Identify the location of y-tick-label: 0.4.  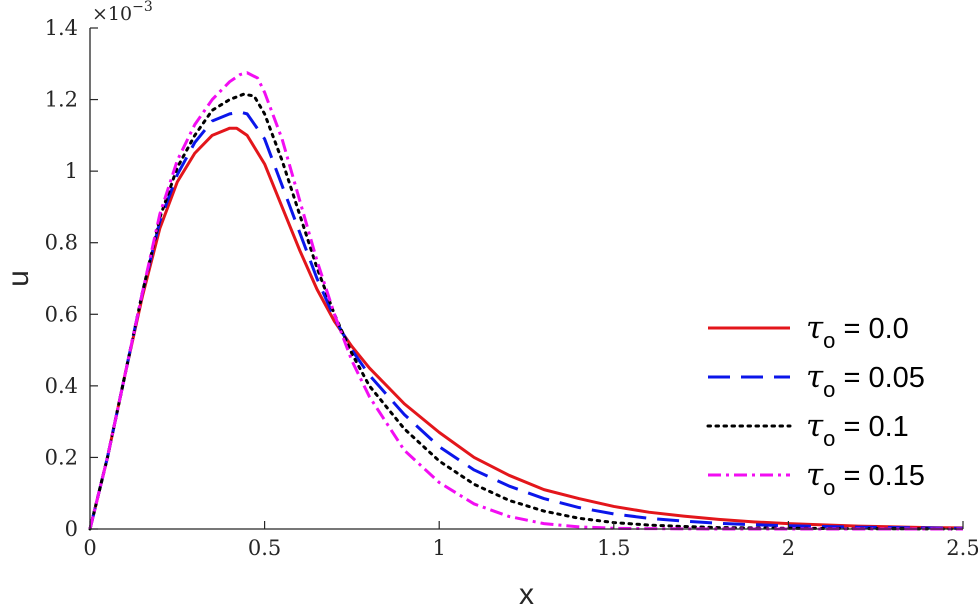
(61, 386).